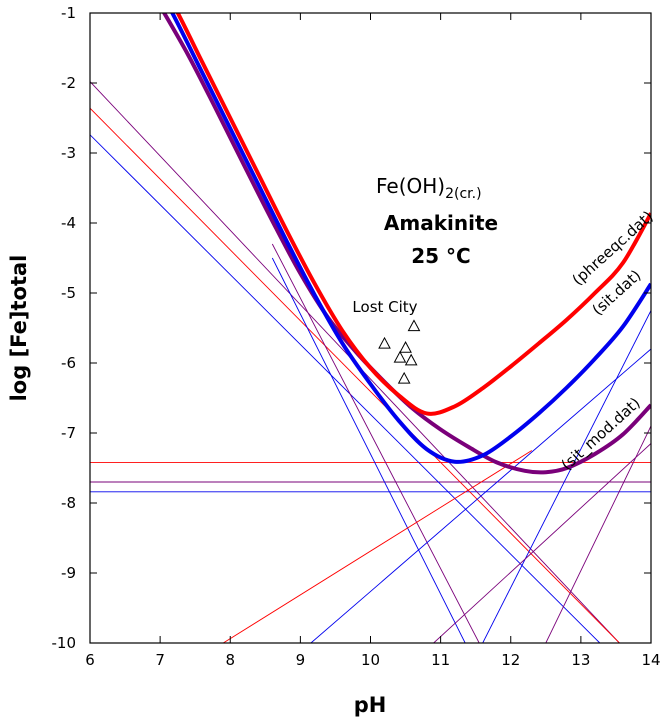  What do you see at coordinates (68, 573) in the screenshot?
I see `y-tick-label-8: -9` at bounding box center [68, 573].